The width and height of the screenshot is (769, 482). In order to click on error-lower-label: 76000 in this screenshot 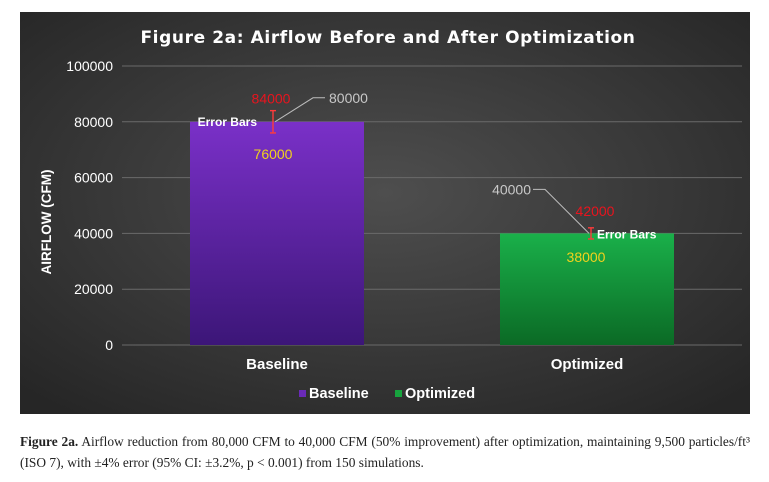, I will do `click(273, 154)`.